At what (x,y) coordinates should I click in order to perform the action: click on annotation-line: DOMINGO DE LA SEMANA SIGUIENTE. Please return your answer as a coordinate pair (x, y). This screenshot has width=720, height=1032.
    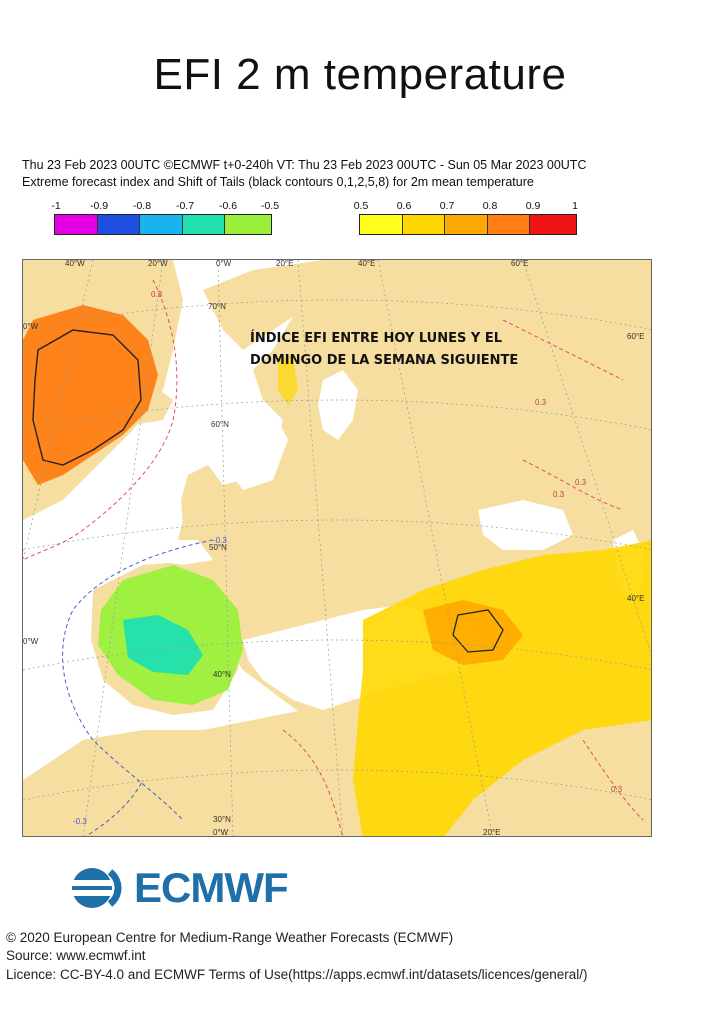
    Looking at the image, I should click on (384, 360).